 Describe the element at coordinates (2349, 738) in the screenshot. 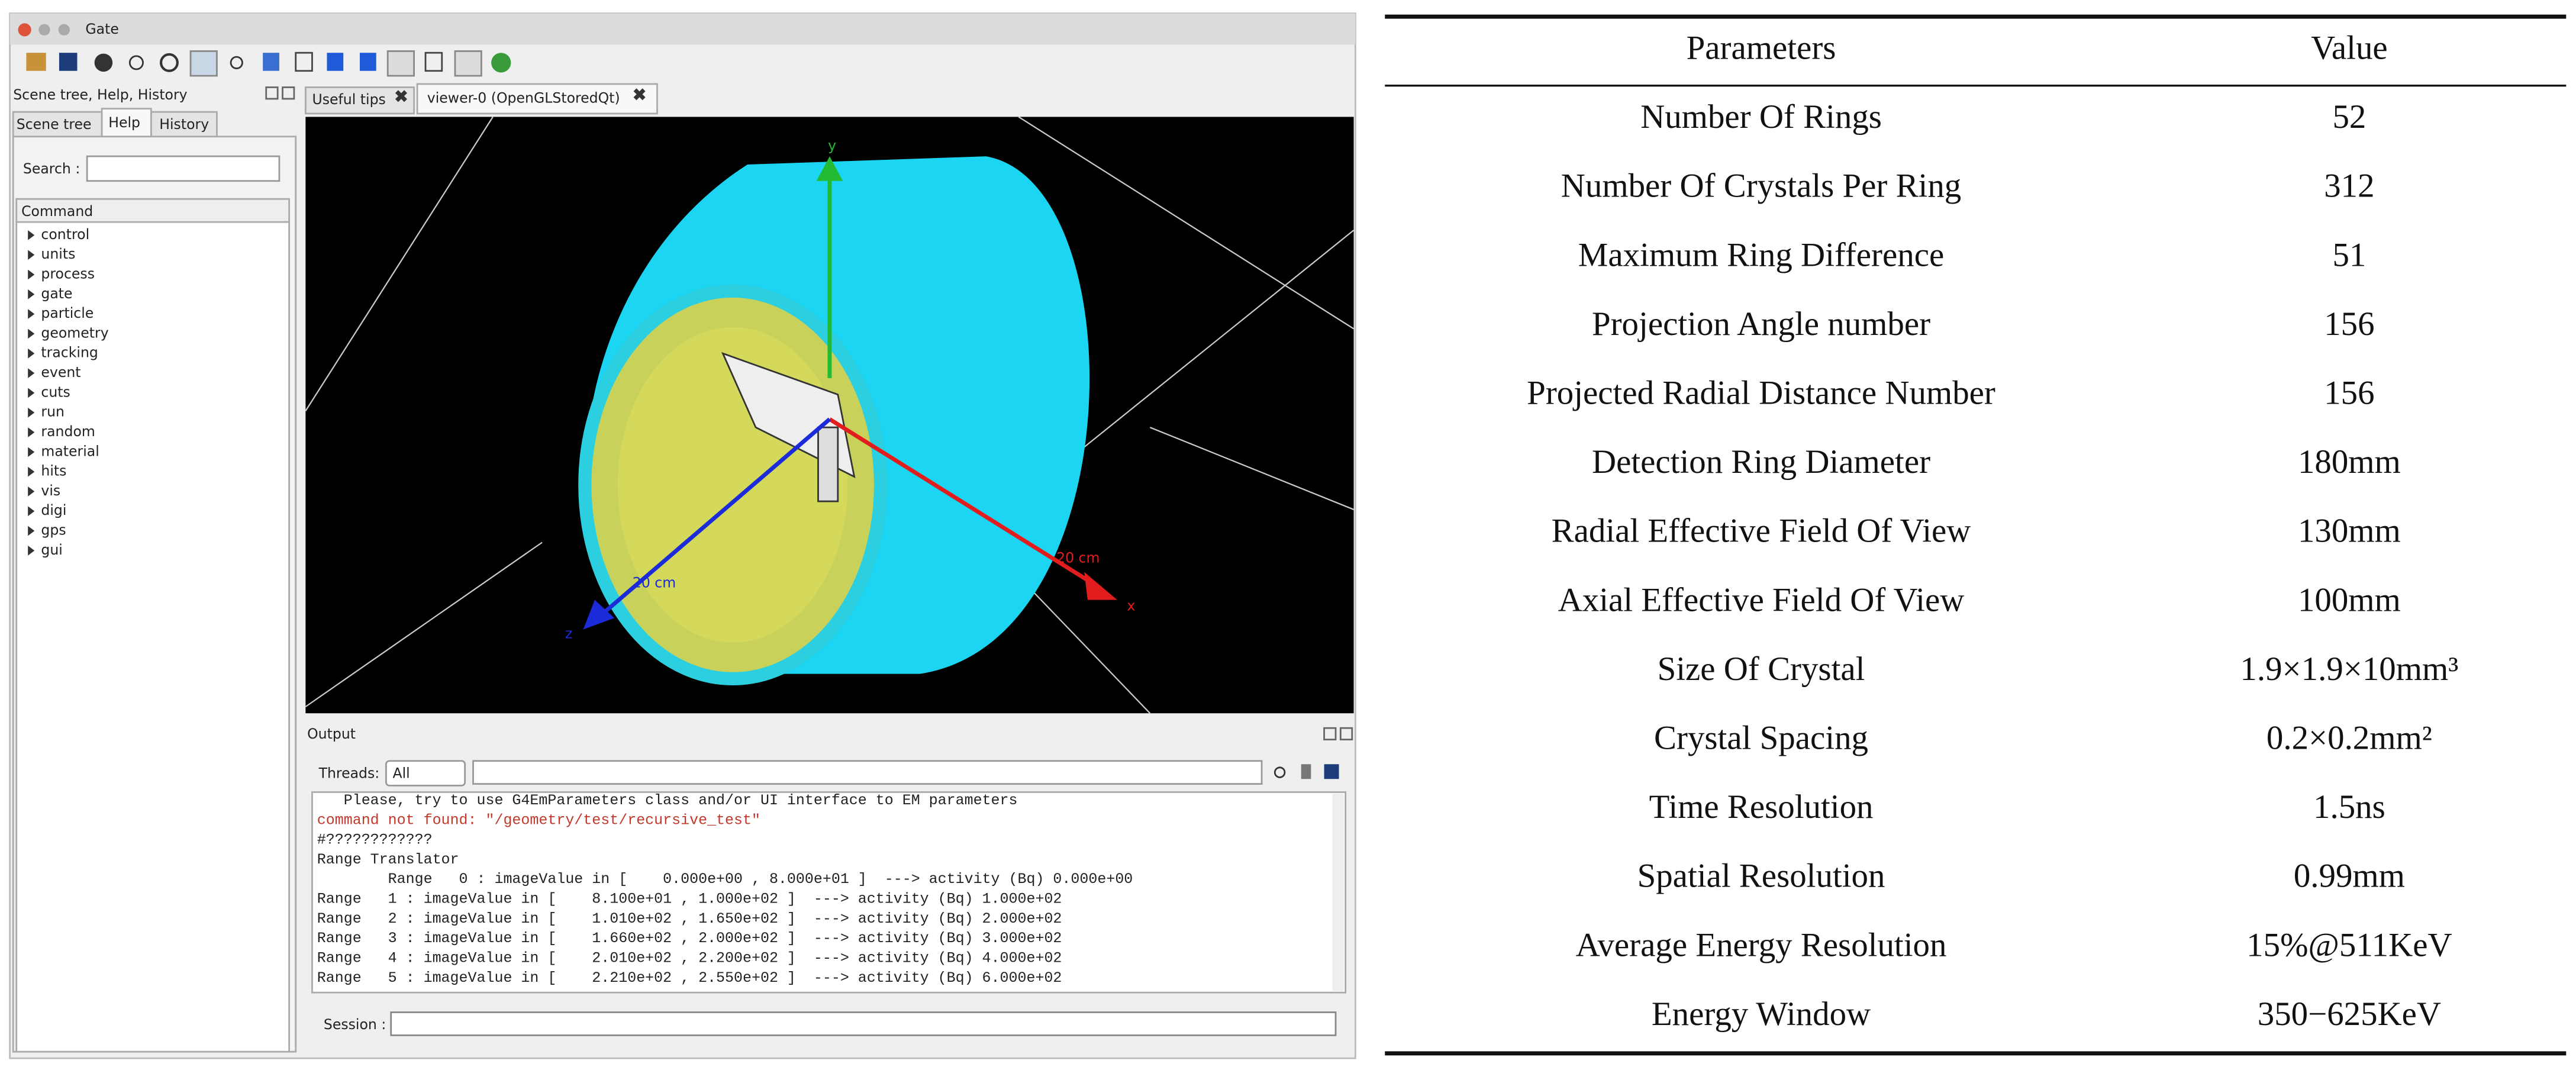

I see `table-value: 0.2×0.2mm²` at that location.